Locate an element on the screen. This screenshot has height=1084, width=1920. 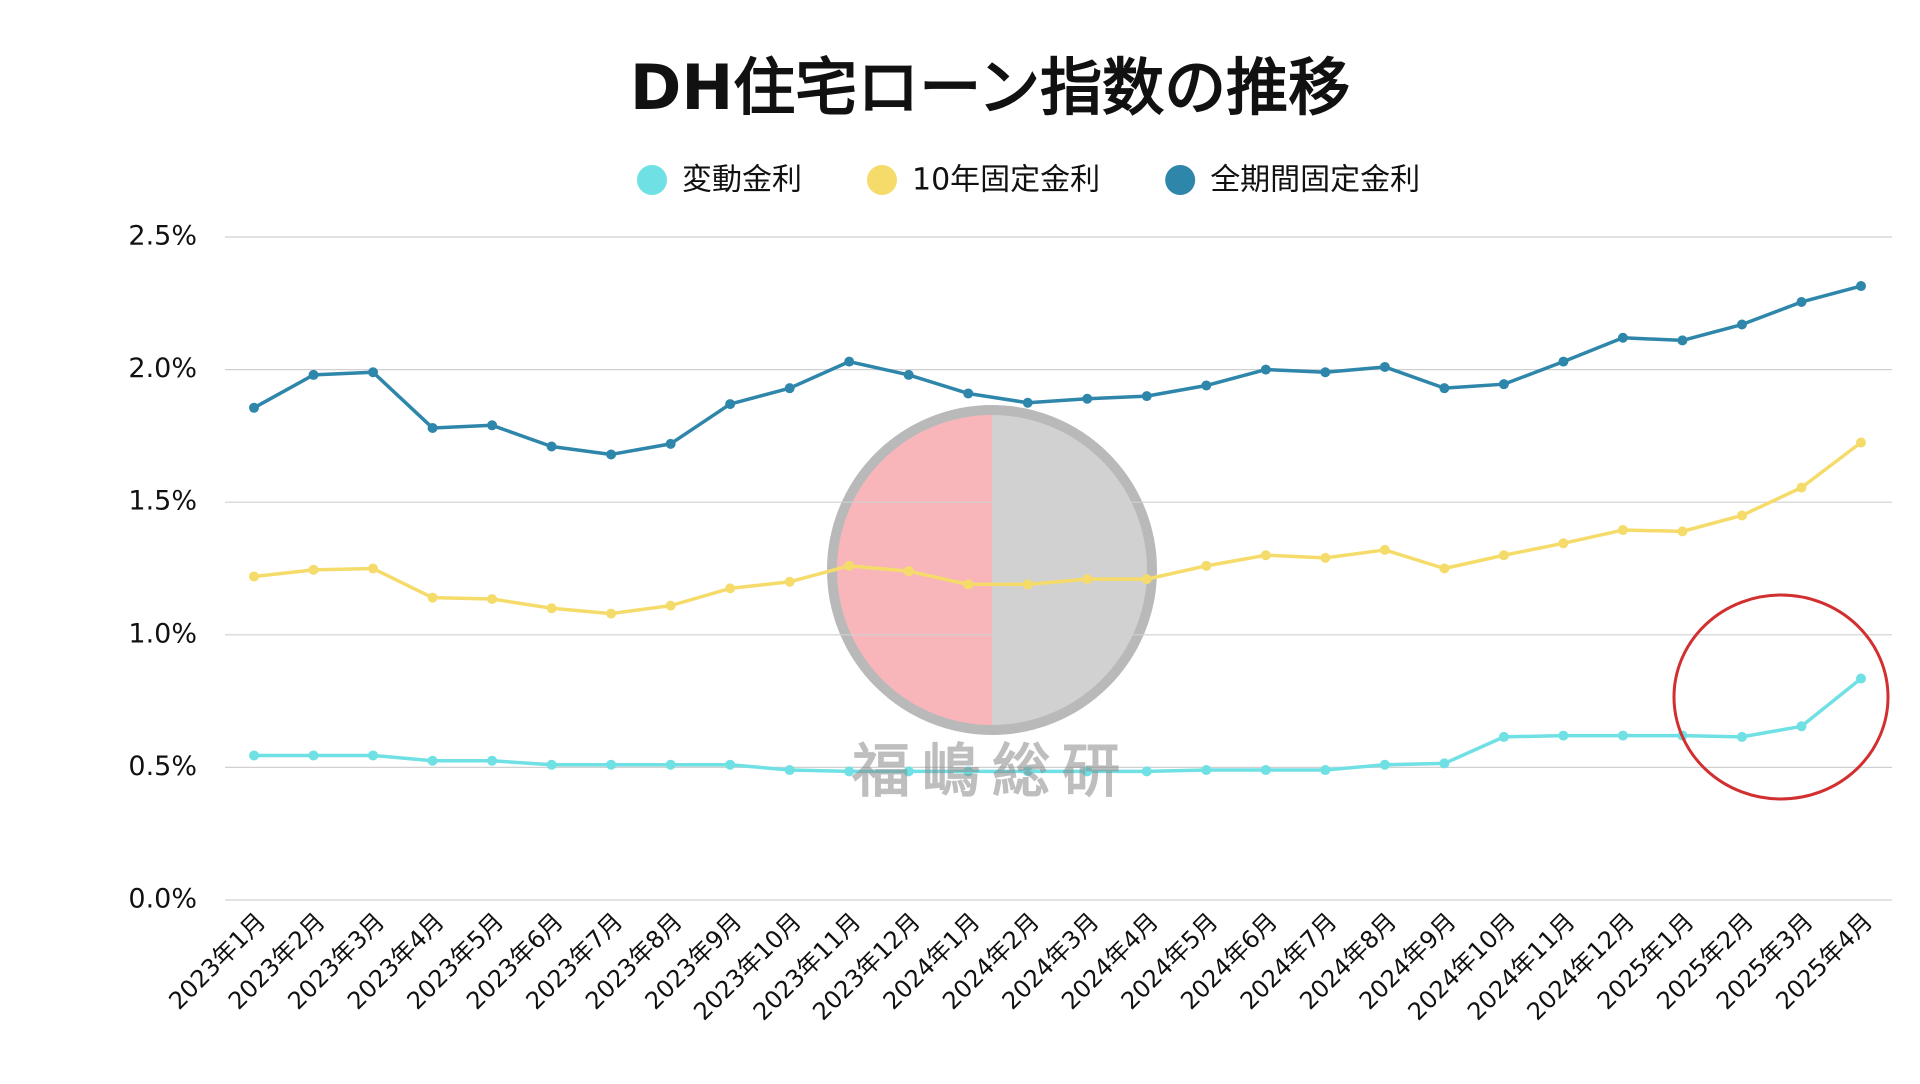
legend: 変動金利 10年固定金利 全期間固定金利 is located at coordinates (1028, 180).